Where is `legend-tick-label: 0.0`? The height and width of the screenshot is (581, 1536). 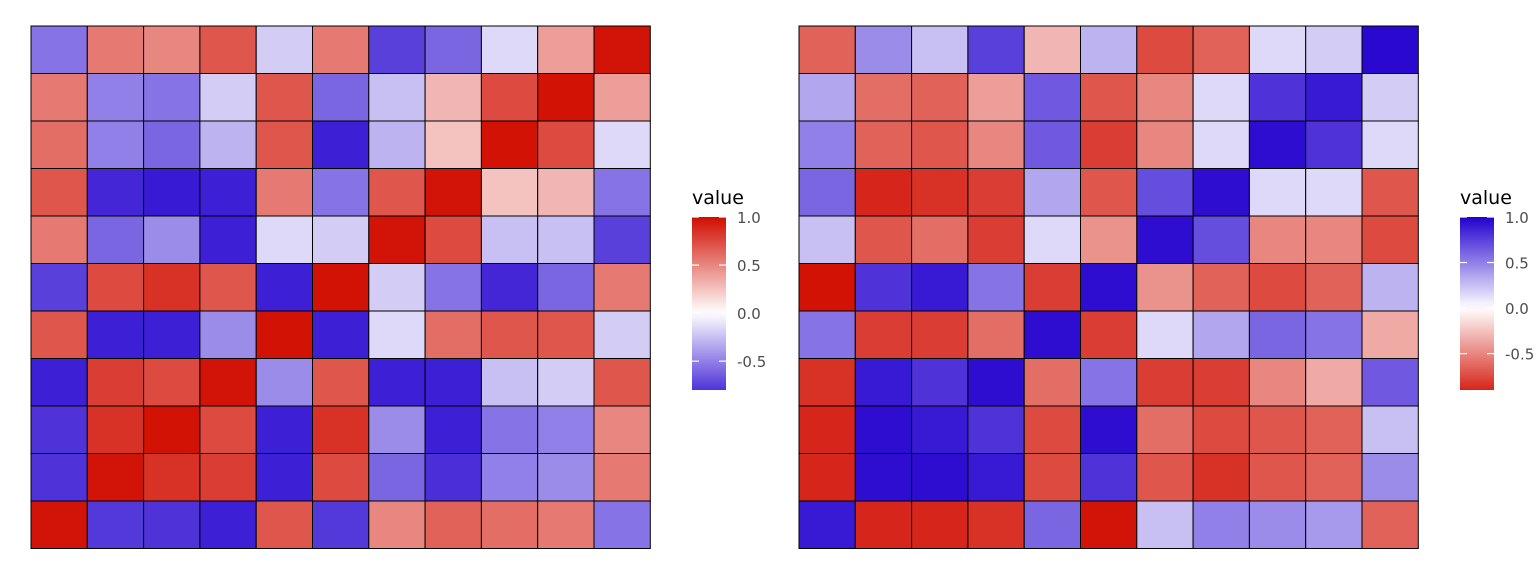
legend-tick-label: 0.0 is located at coordinates (749, 314).